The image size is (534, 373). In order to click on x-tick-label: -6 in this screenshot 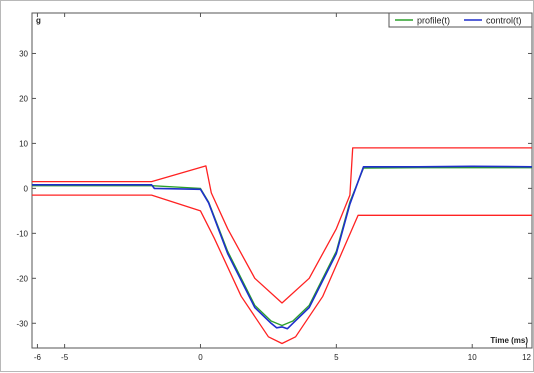, I will do `click(38, 357)`.